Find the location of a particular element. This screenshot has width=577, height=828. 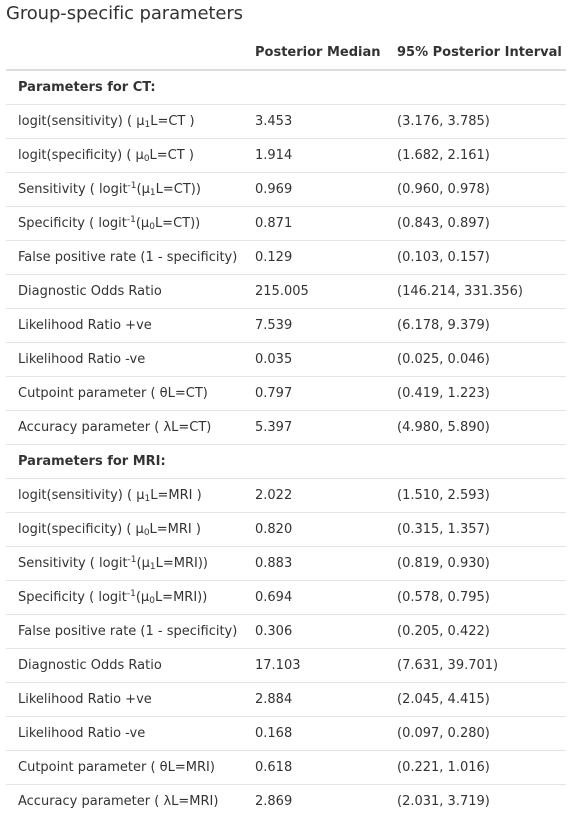

posterior-median: 0.883 is located at coordinates (326, 563).